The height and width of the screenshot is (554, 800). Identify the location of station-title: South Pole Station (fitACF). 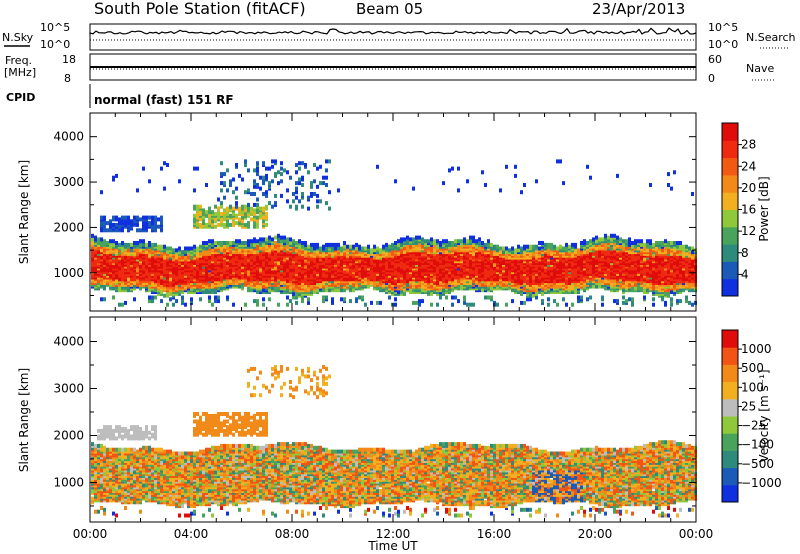
(200, 9).